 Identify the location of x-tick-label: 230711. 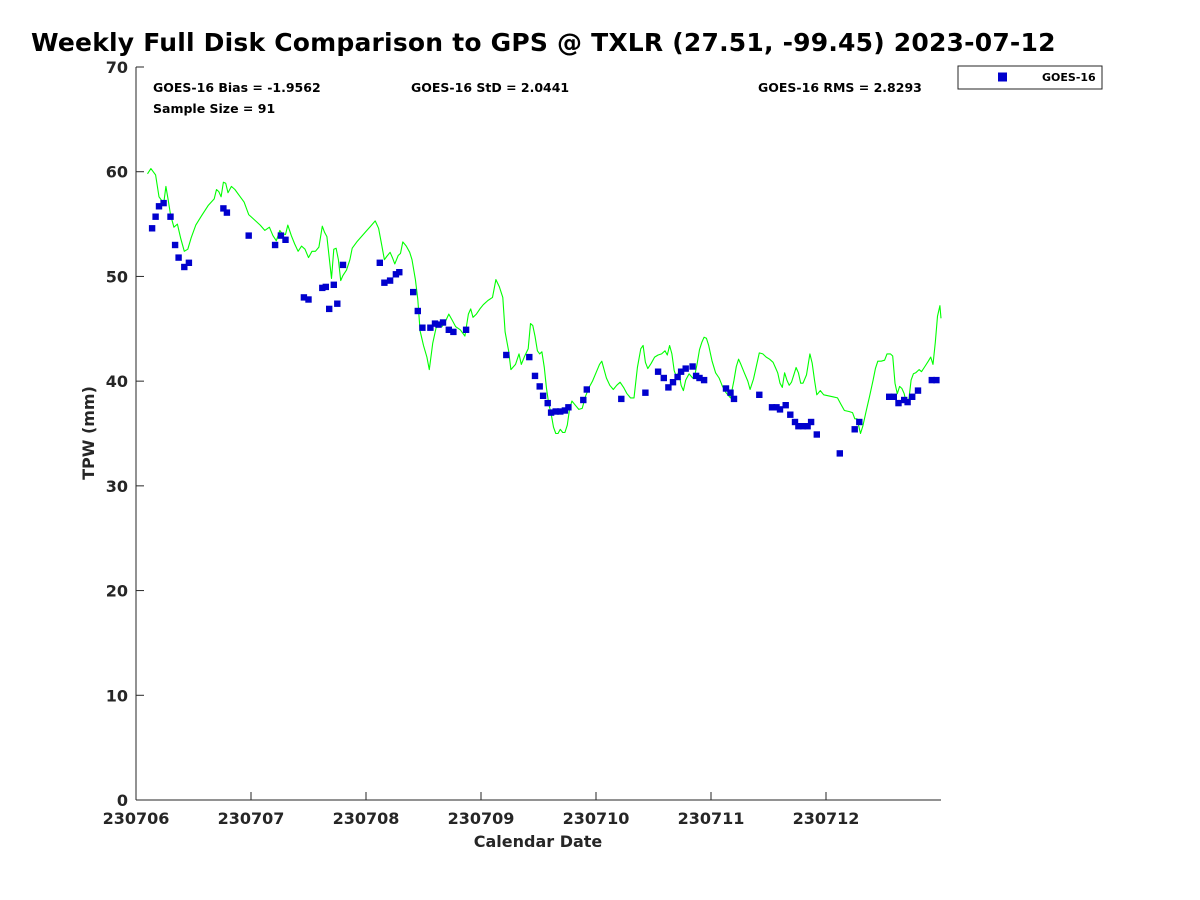
(711, 818).